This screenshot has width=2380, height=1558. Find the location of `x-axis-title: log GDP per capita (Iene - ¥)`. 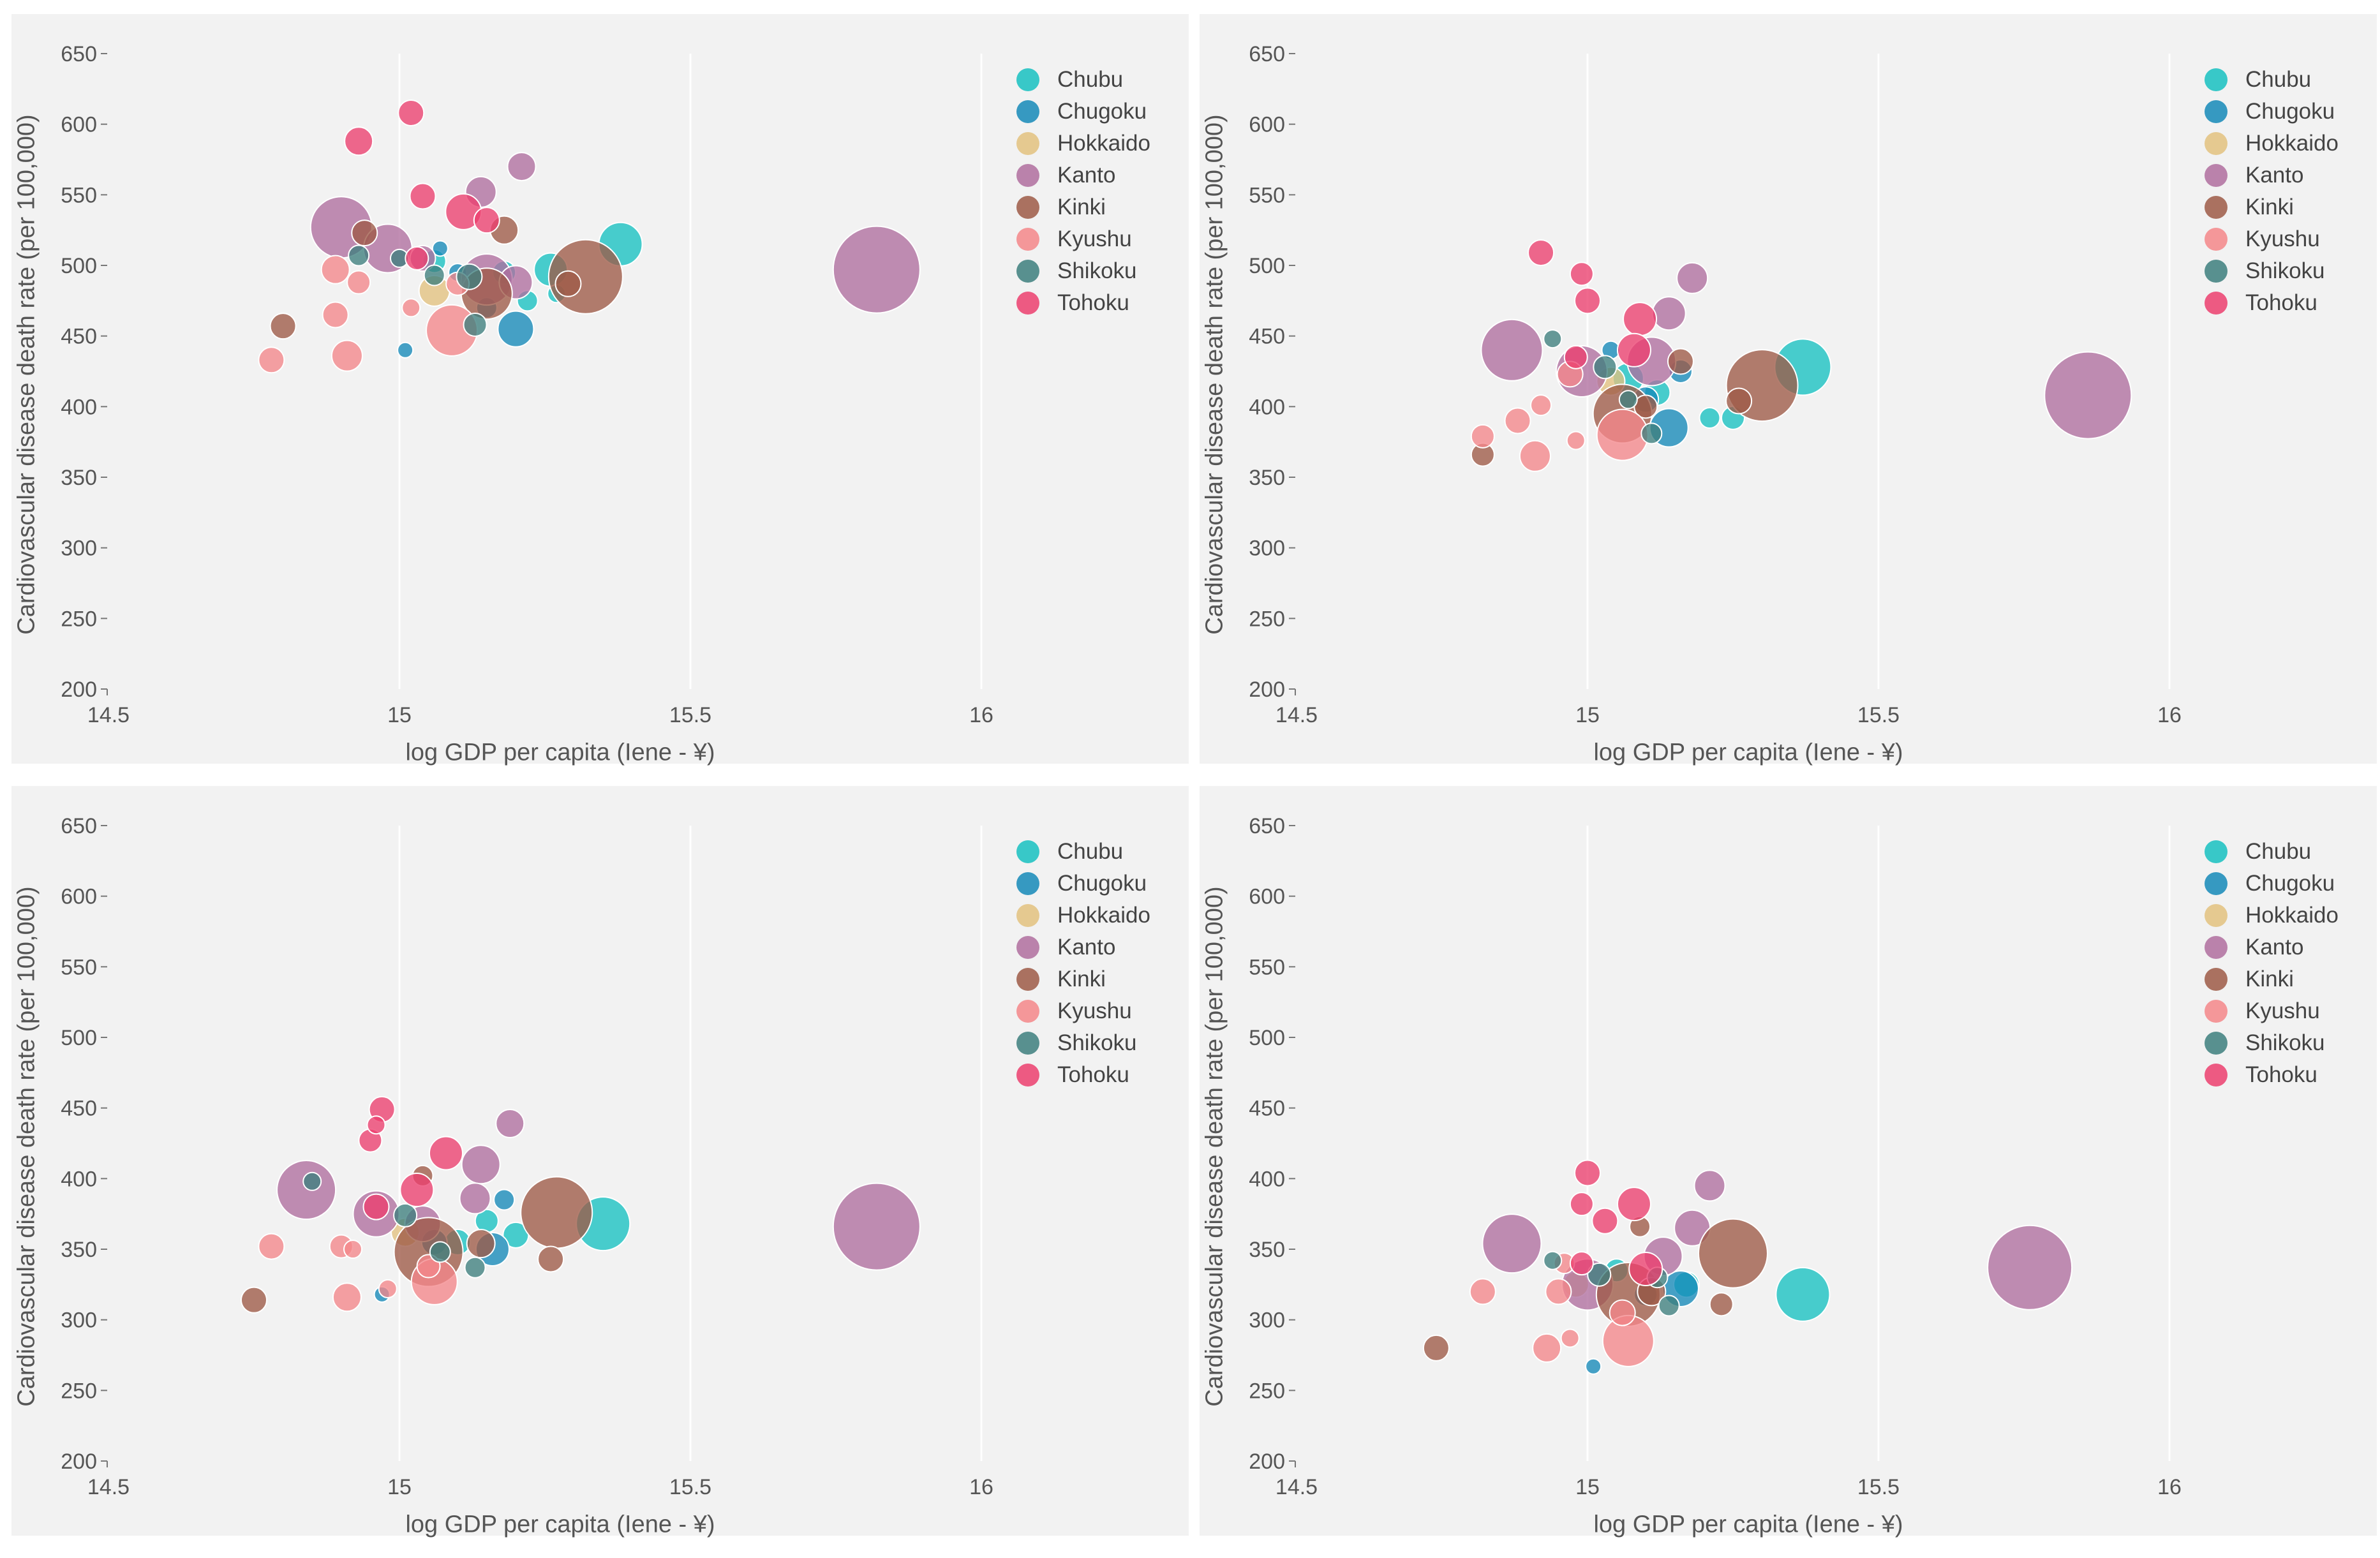

x-axis-title: log GDP per capita (Iene - ¥) is located at coordinates (1748, 753).